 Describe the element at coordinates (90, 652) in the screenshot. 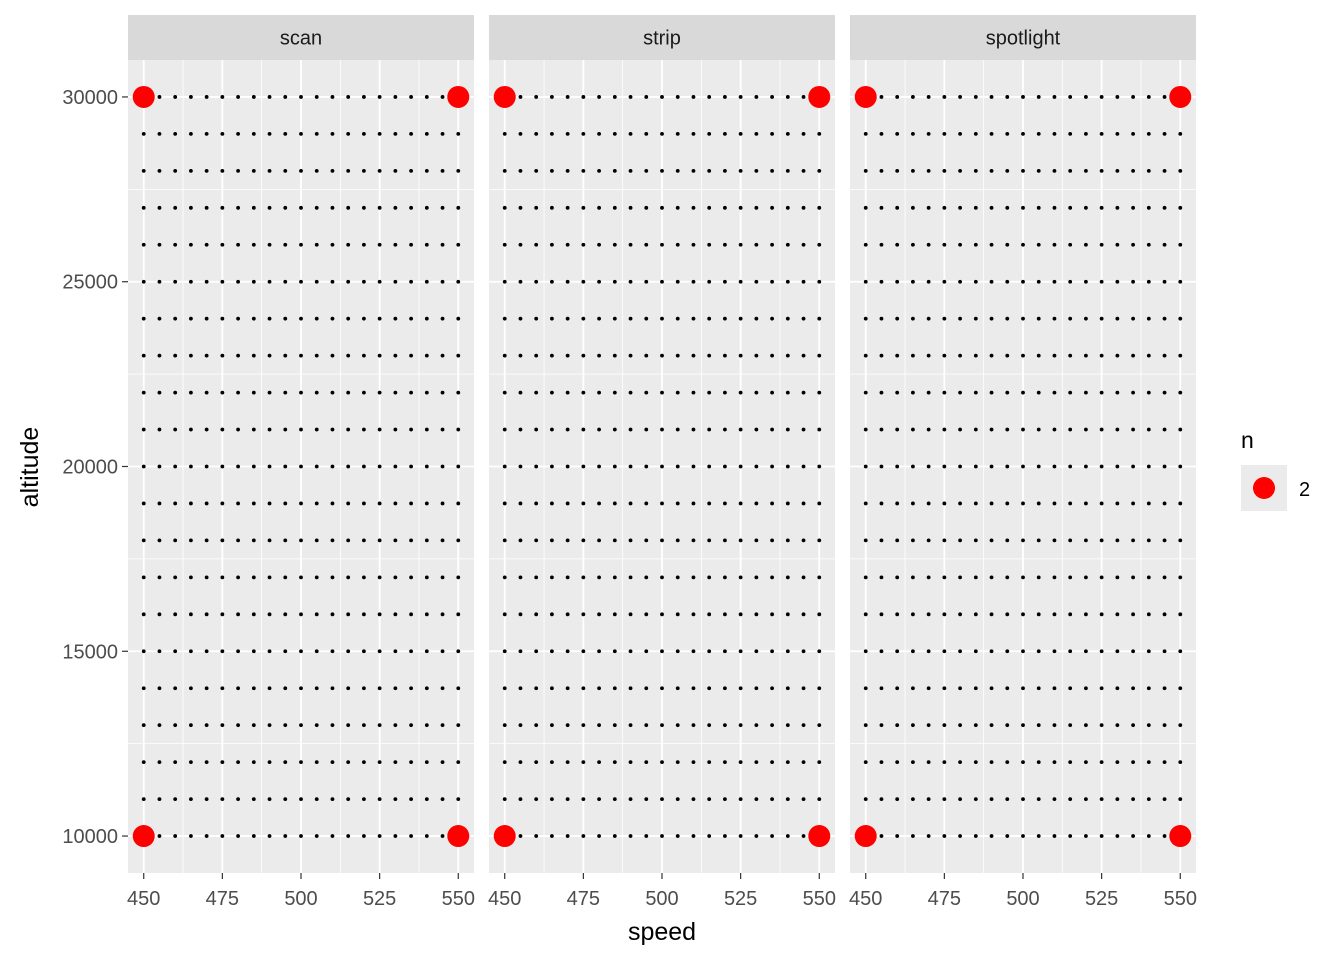

I see `y-tick-label: 15000` at that location.